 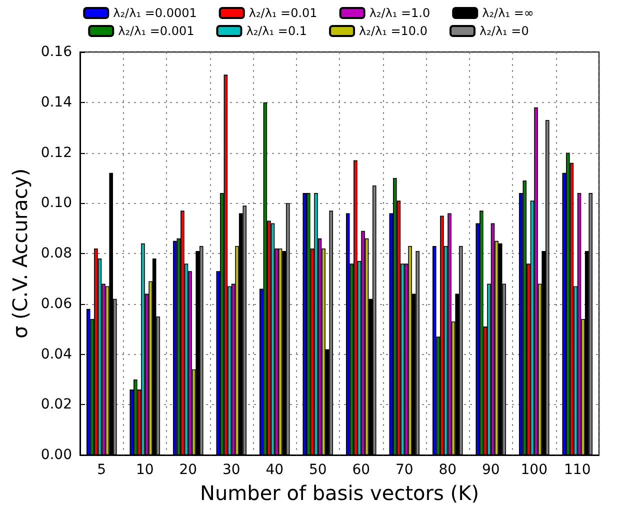 What do you see at coordinates (56, 102) in the screenshot?
I see `y-tick-label: 0.14` at bounding box center [56, 102].